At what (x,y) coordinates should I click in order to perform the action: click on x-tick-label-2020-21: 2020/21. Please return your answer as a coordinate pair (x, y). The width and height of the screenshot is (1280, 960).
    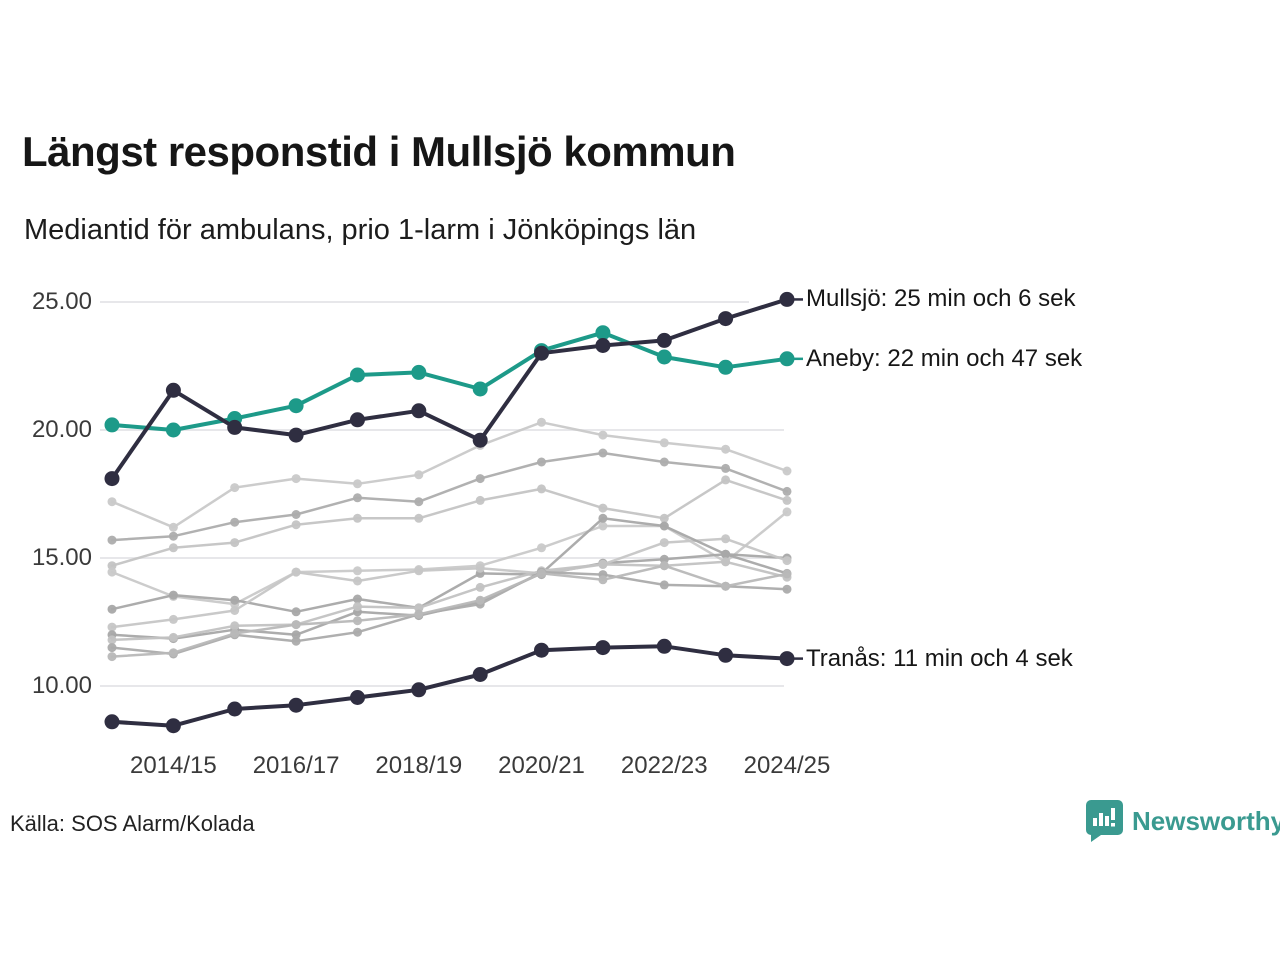
    Looking at the image, I should click on (541, 765).